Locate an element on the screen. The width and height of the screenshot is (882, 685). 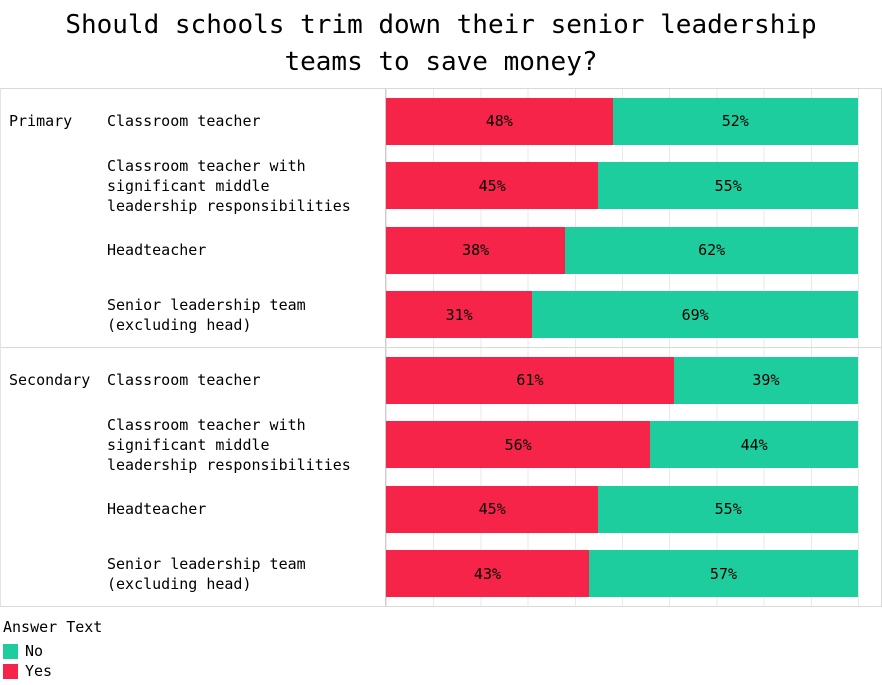
chart-row: Secondary Classroom teacher 61% 39% is located at coordinates (441, 380).